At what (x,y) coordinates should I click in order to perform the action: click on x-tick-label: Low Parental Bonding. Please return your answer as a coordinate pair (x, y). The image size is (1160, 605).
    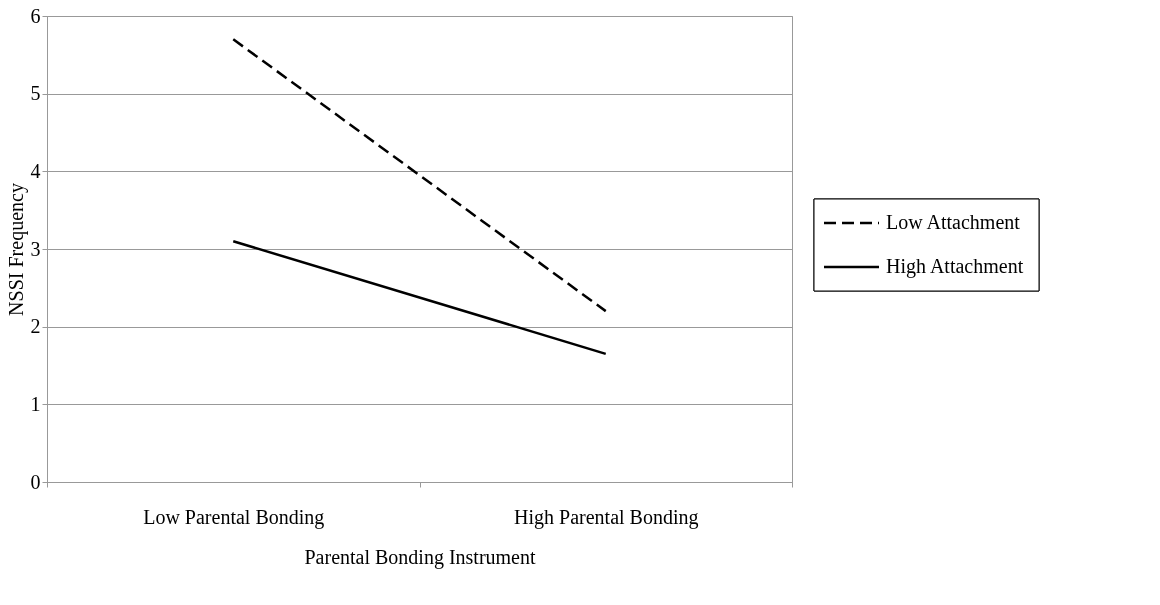
    Looking at the image, I should click on (234, 517).